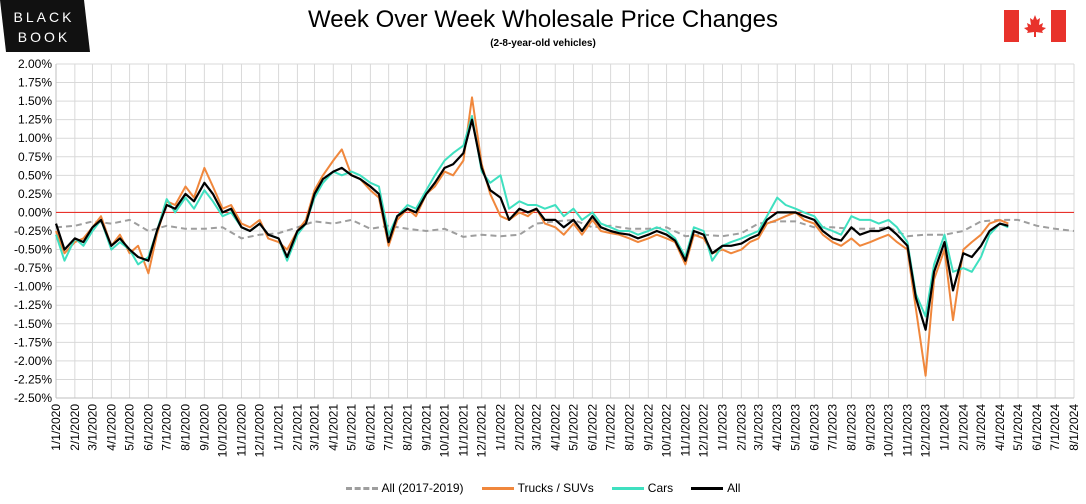 The height and width of the screenshot is (504, 1086). What do you see at coordinates (352, 427) in the screenshot?
I see `x-tick-label: 5/1/2021` at bounding box center [352, 427].